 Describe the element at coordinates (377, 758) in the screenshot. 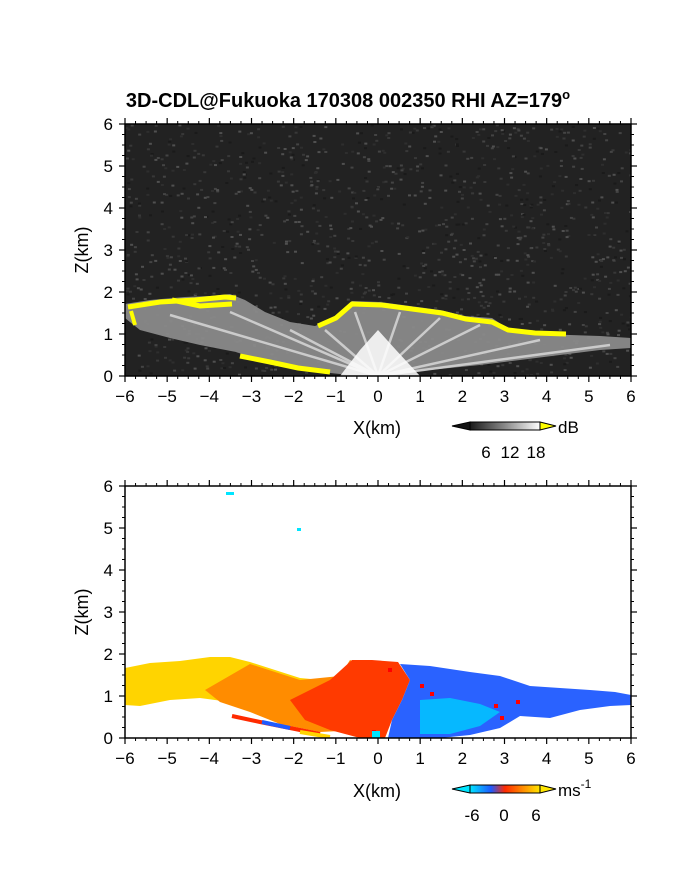

I see `x-tick-label: 0` at that location.